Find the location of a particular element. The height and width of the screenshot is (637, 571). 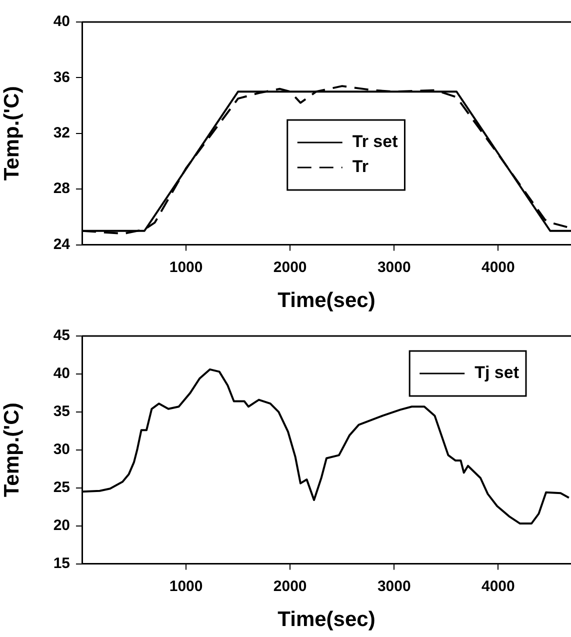

y-tick-label: 28 is located at coordinates (61, 189).